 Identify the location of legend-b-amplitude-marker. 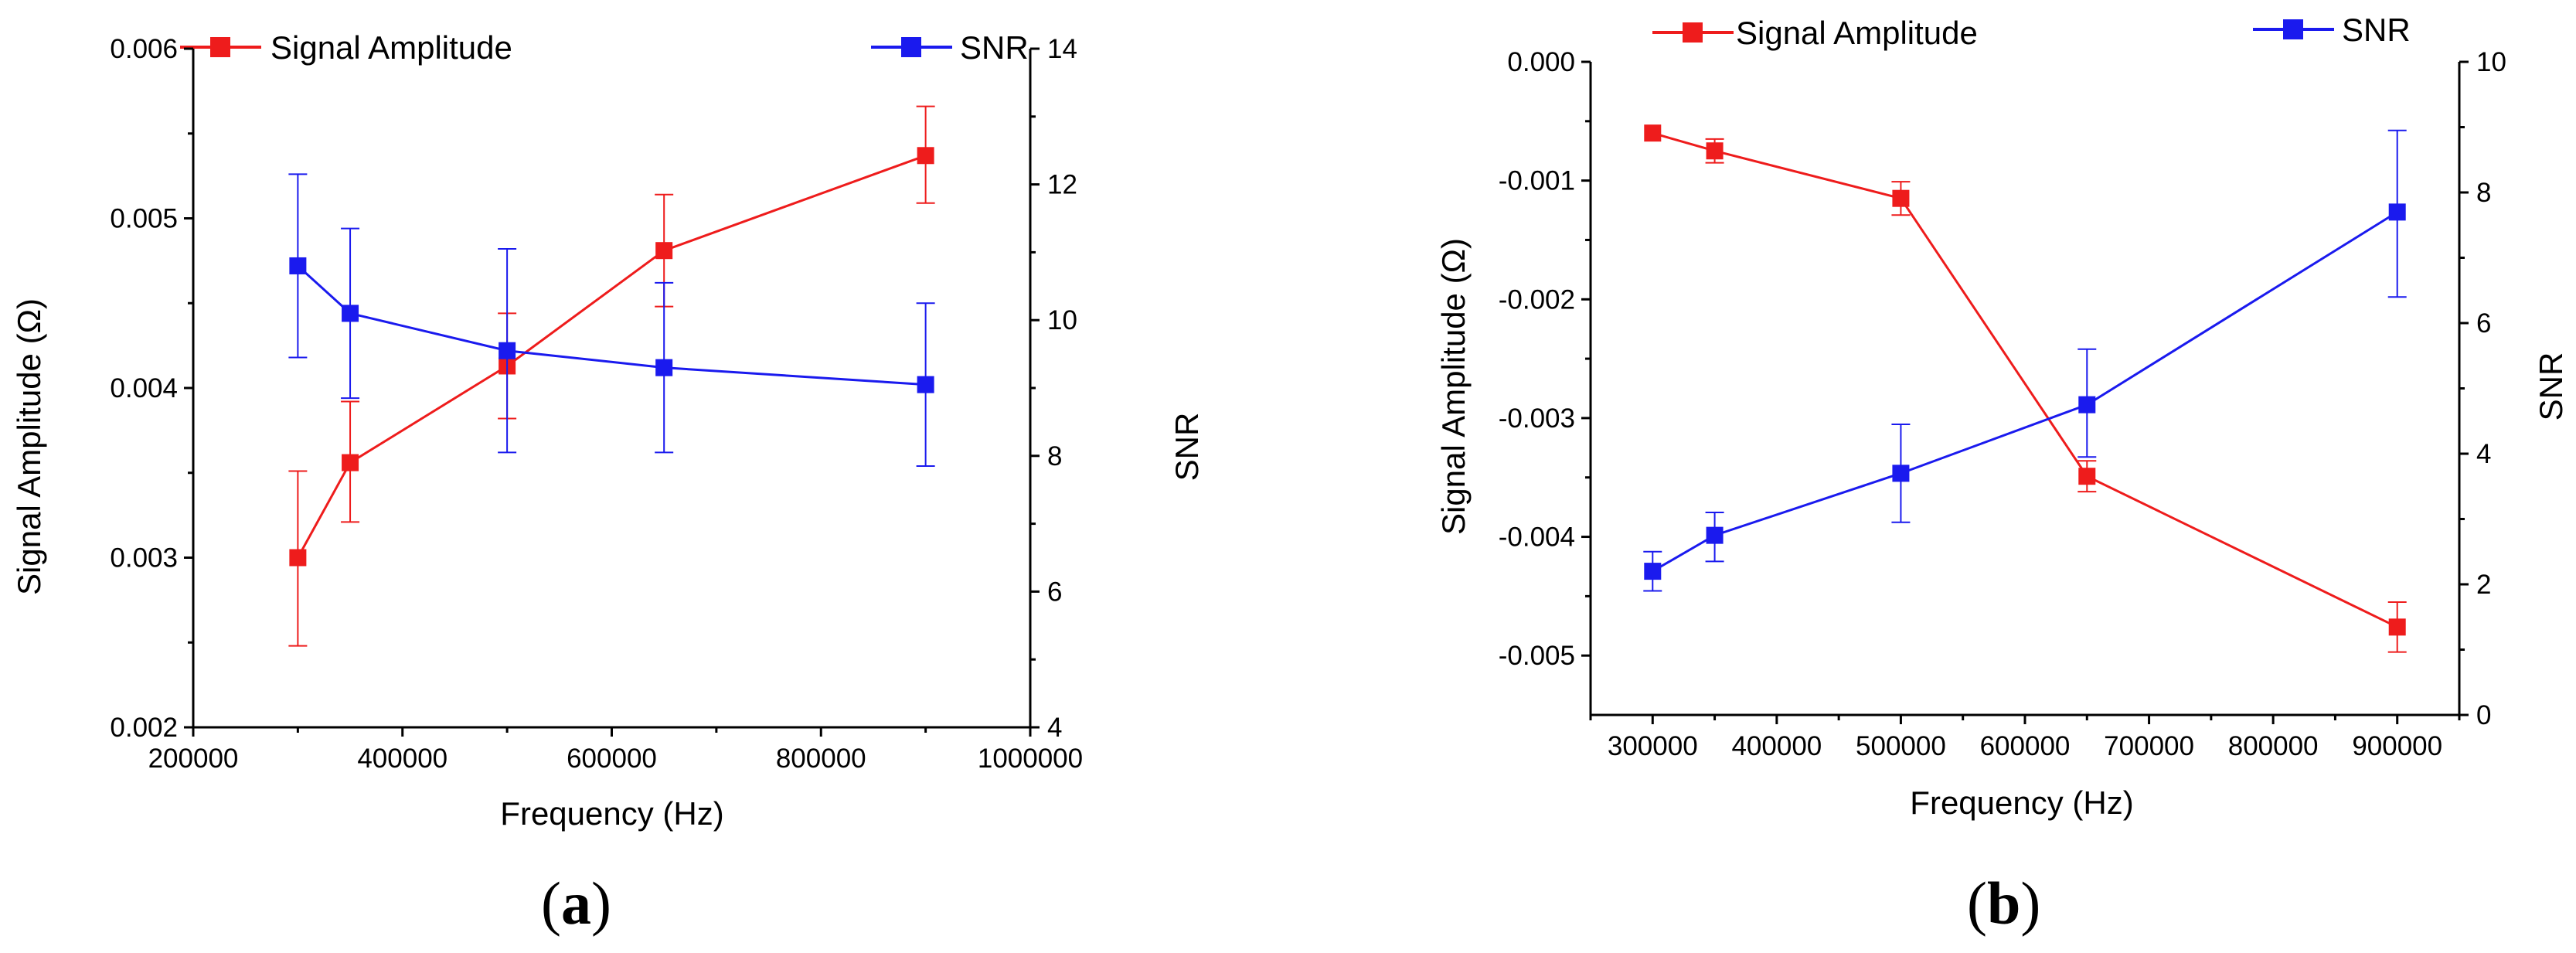
(1693, 33).